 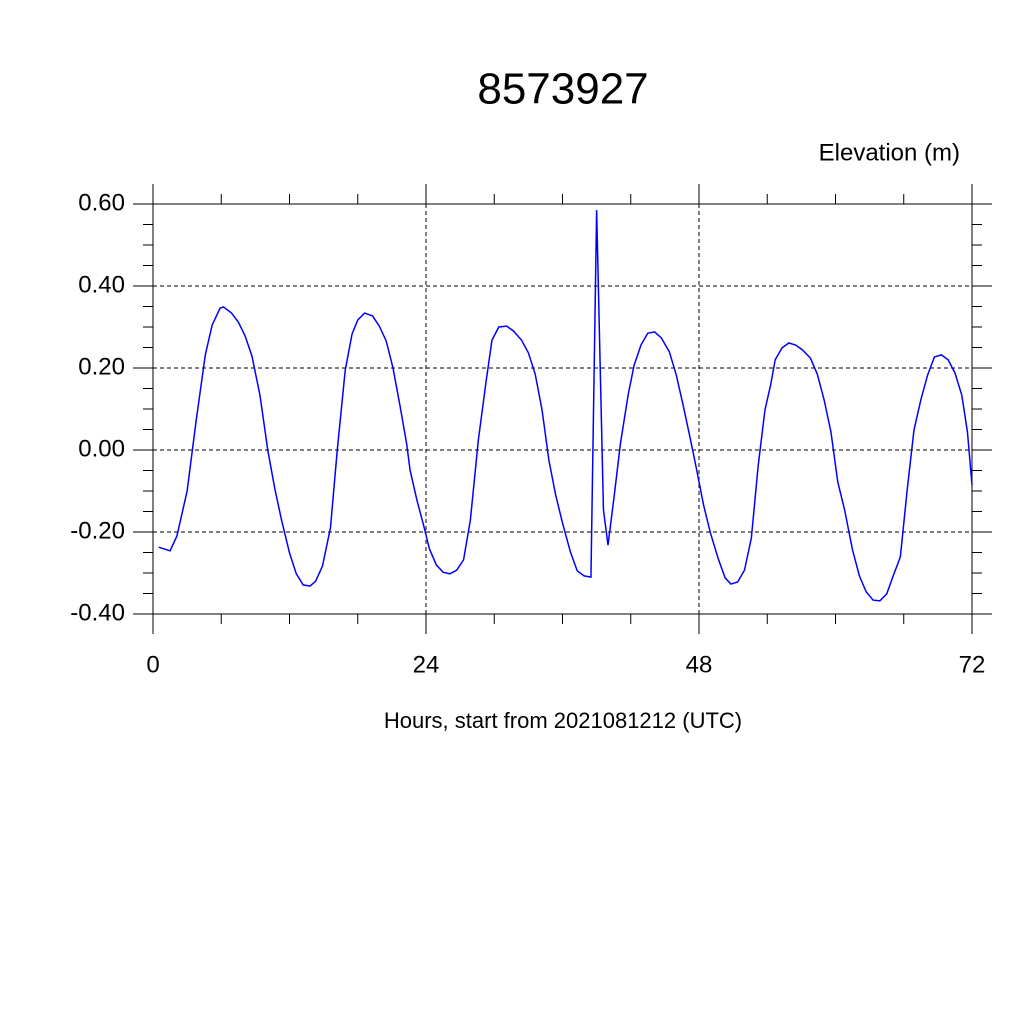 What do you see at coordinates (563, 720) in the screenshot?
I see `x-axis-title: Hours, start from 2021081212 (UTC)` at bounding box center [563, 720].